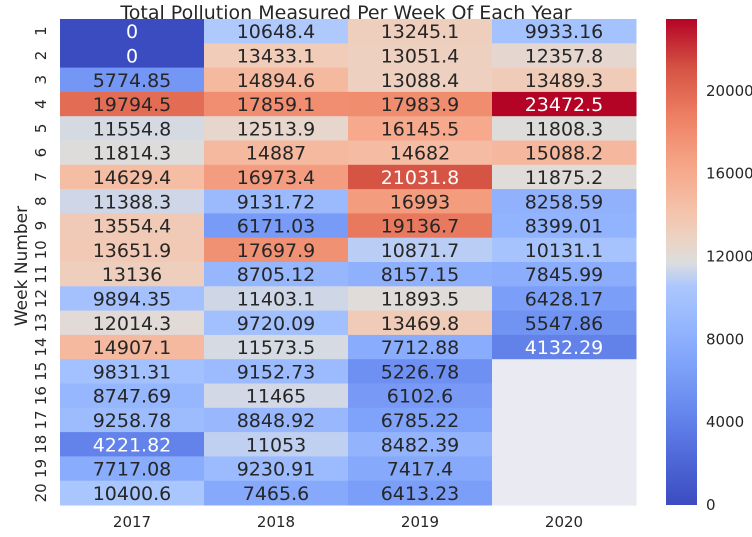 Image resolution: width=752 pixels, height=537 pixels. Describe the element at coordinates (132, 32) in the screenshot. I see `cell-value-label: 0` at that location.